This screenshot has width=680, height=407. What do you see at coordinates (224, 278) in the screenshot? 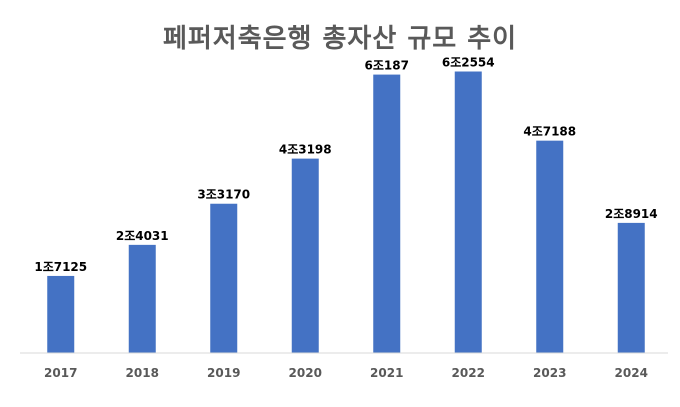
I see `bar-2019` at bounding box center [224, 278].